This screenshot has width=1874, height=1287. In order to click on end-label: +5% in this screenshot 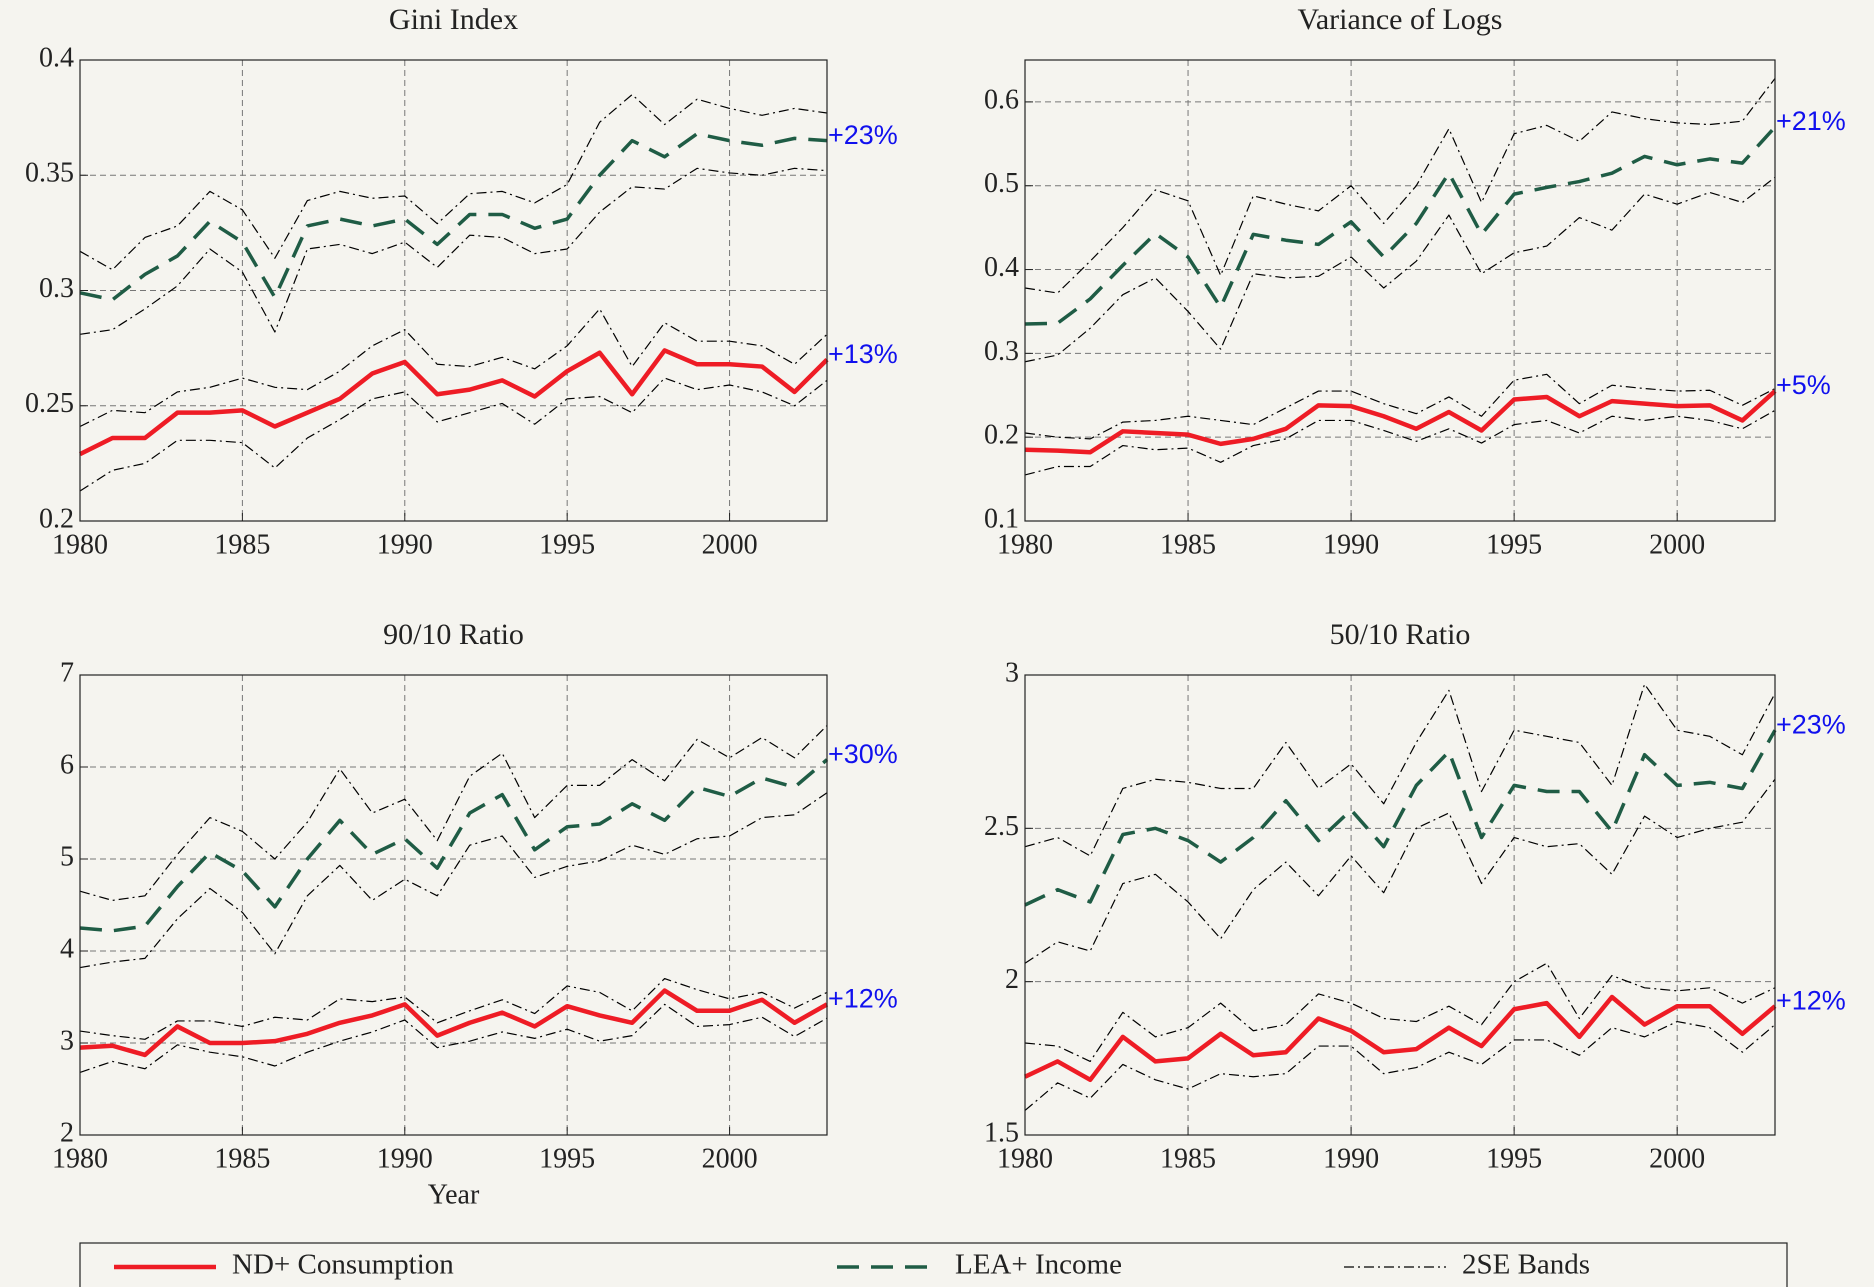, I will do `click(1803, 385)`.